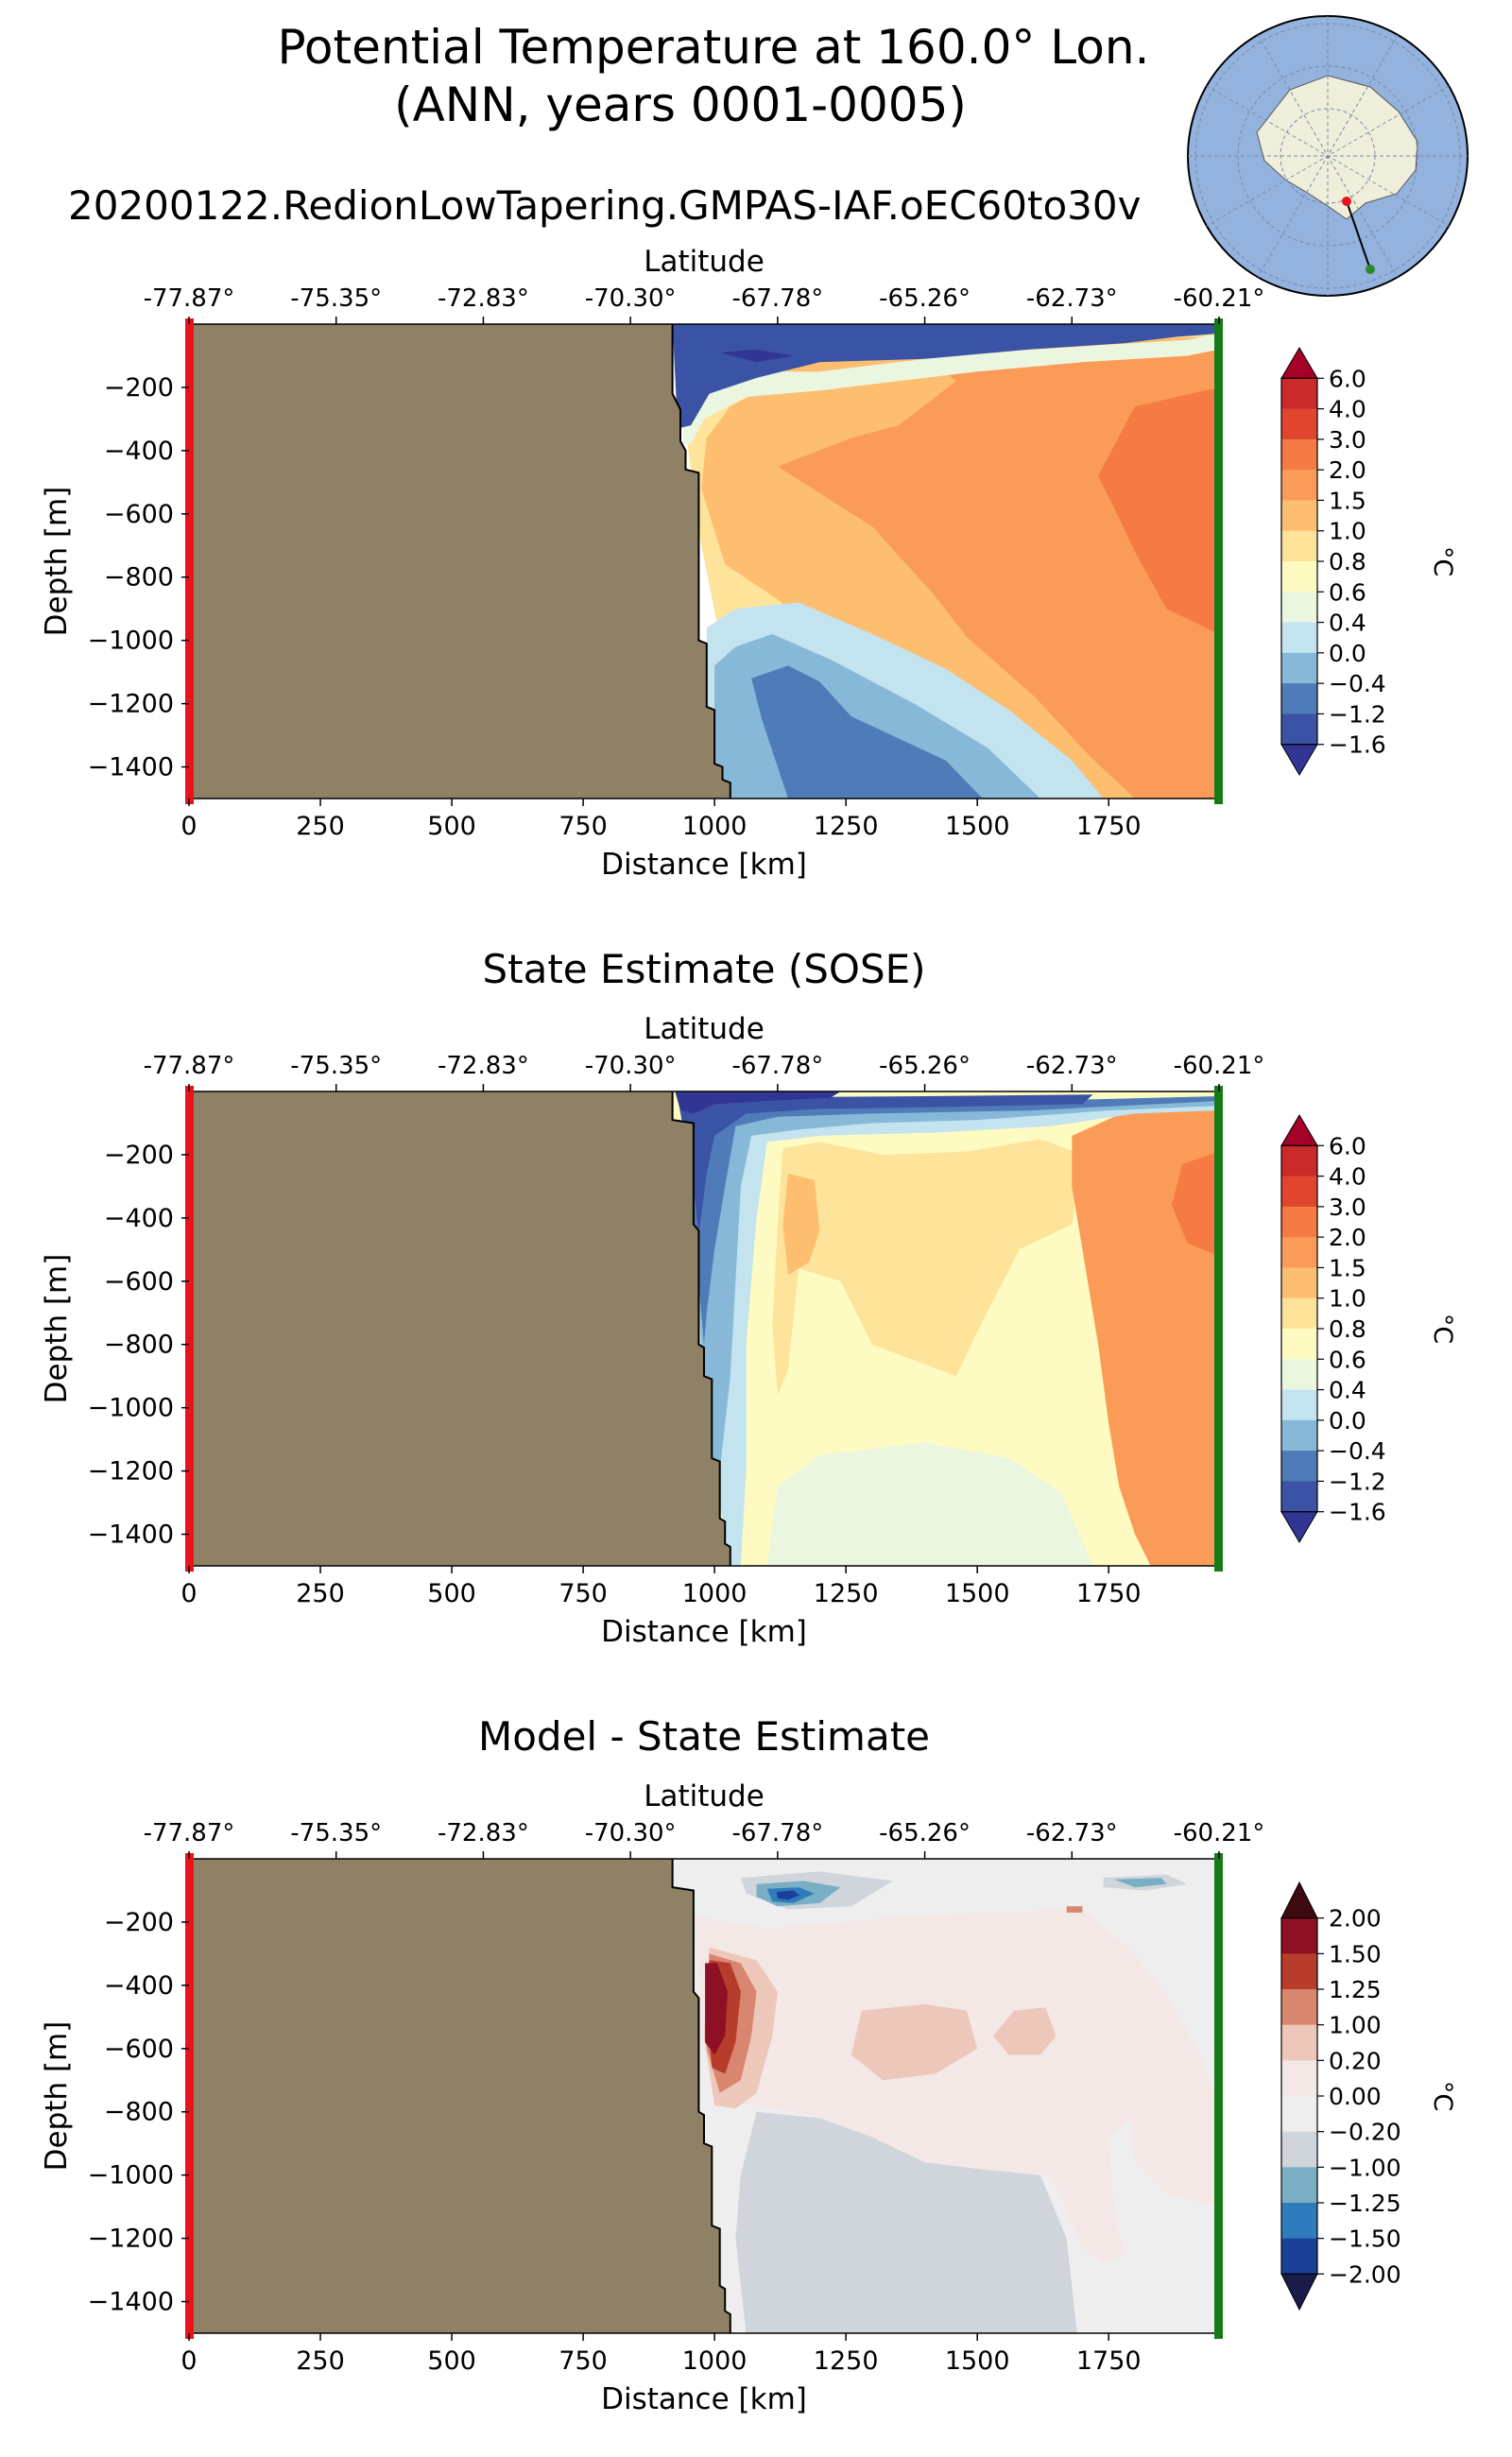 This screenshot has height=2457, width=1512. I want to click on colorbar-unit-label: °C, so click(1442, 561).